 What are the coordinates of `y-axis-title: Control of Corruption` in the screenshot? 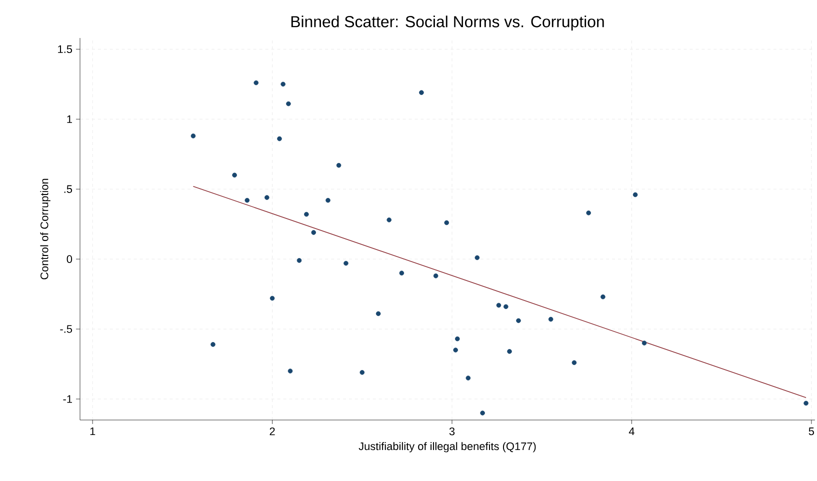 It's located at (45, 229).